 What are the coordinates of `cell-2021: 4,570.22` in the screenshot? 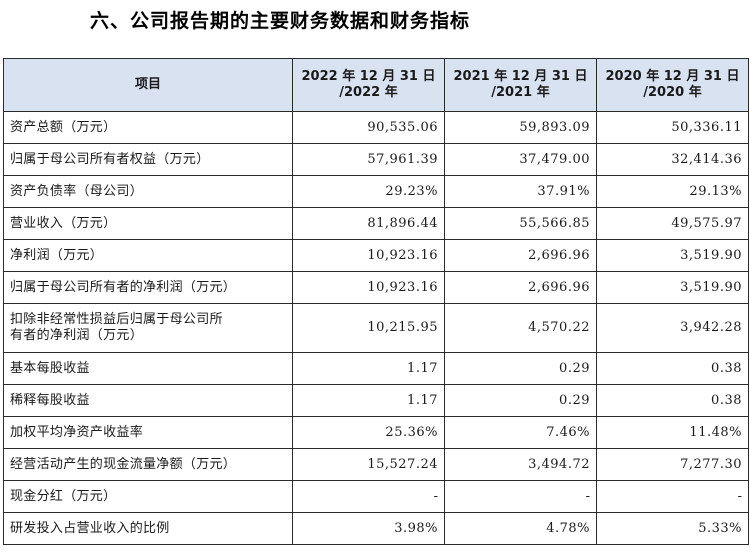 It's located at (520, 328).